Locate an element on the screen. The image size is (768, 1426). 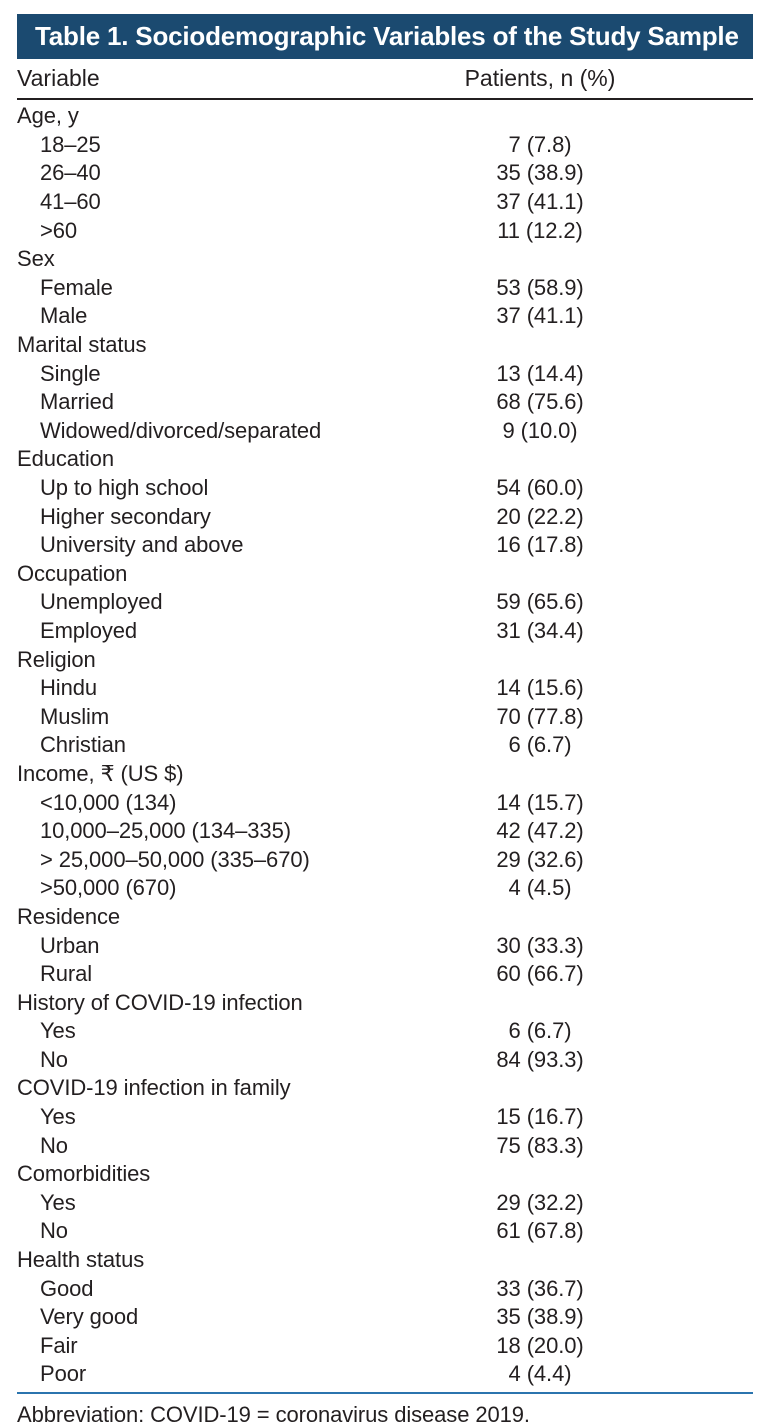
table-row: >50,000 (670) 4 (4.5) is located at coordinates (385, 888).